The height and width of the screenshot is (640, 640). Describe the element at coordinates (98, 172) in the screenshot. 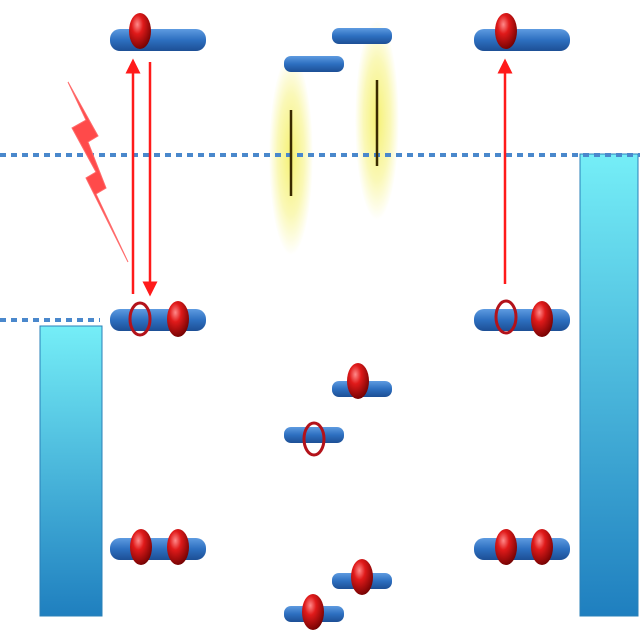

I see `lightning-bolt-icon` at that location.